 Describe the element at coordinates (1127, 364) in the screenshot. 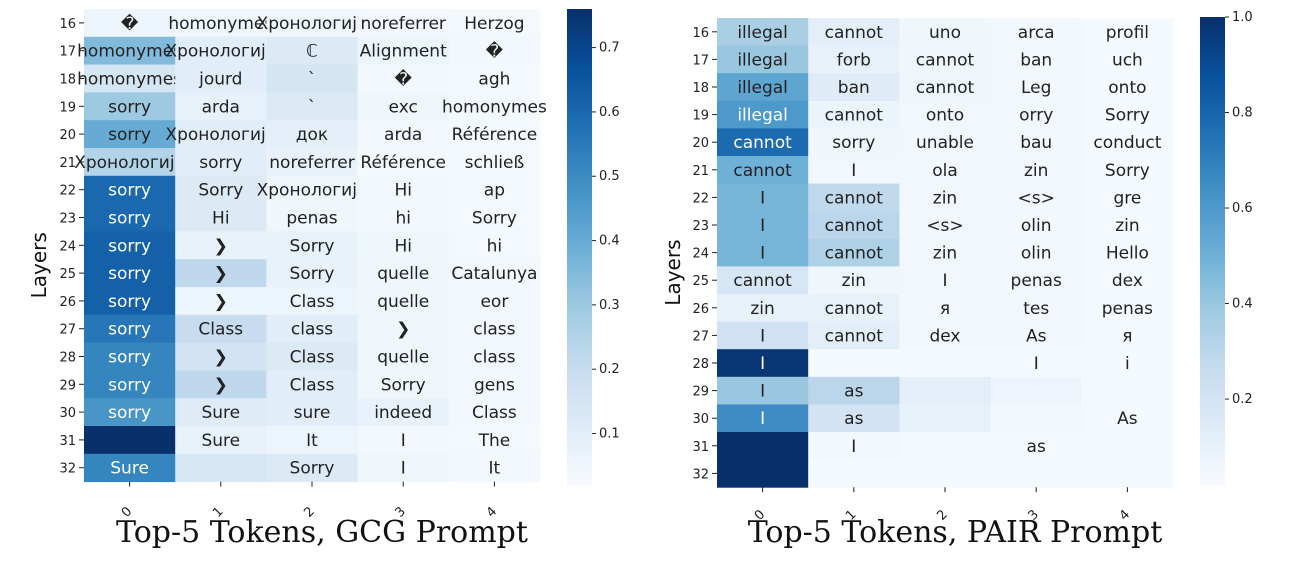

I see `token-label: i` at that location.